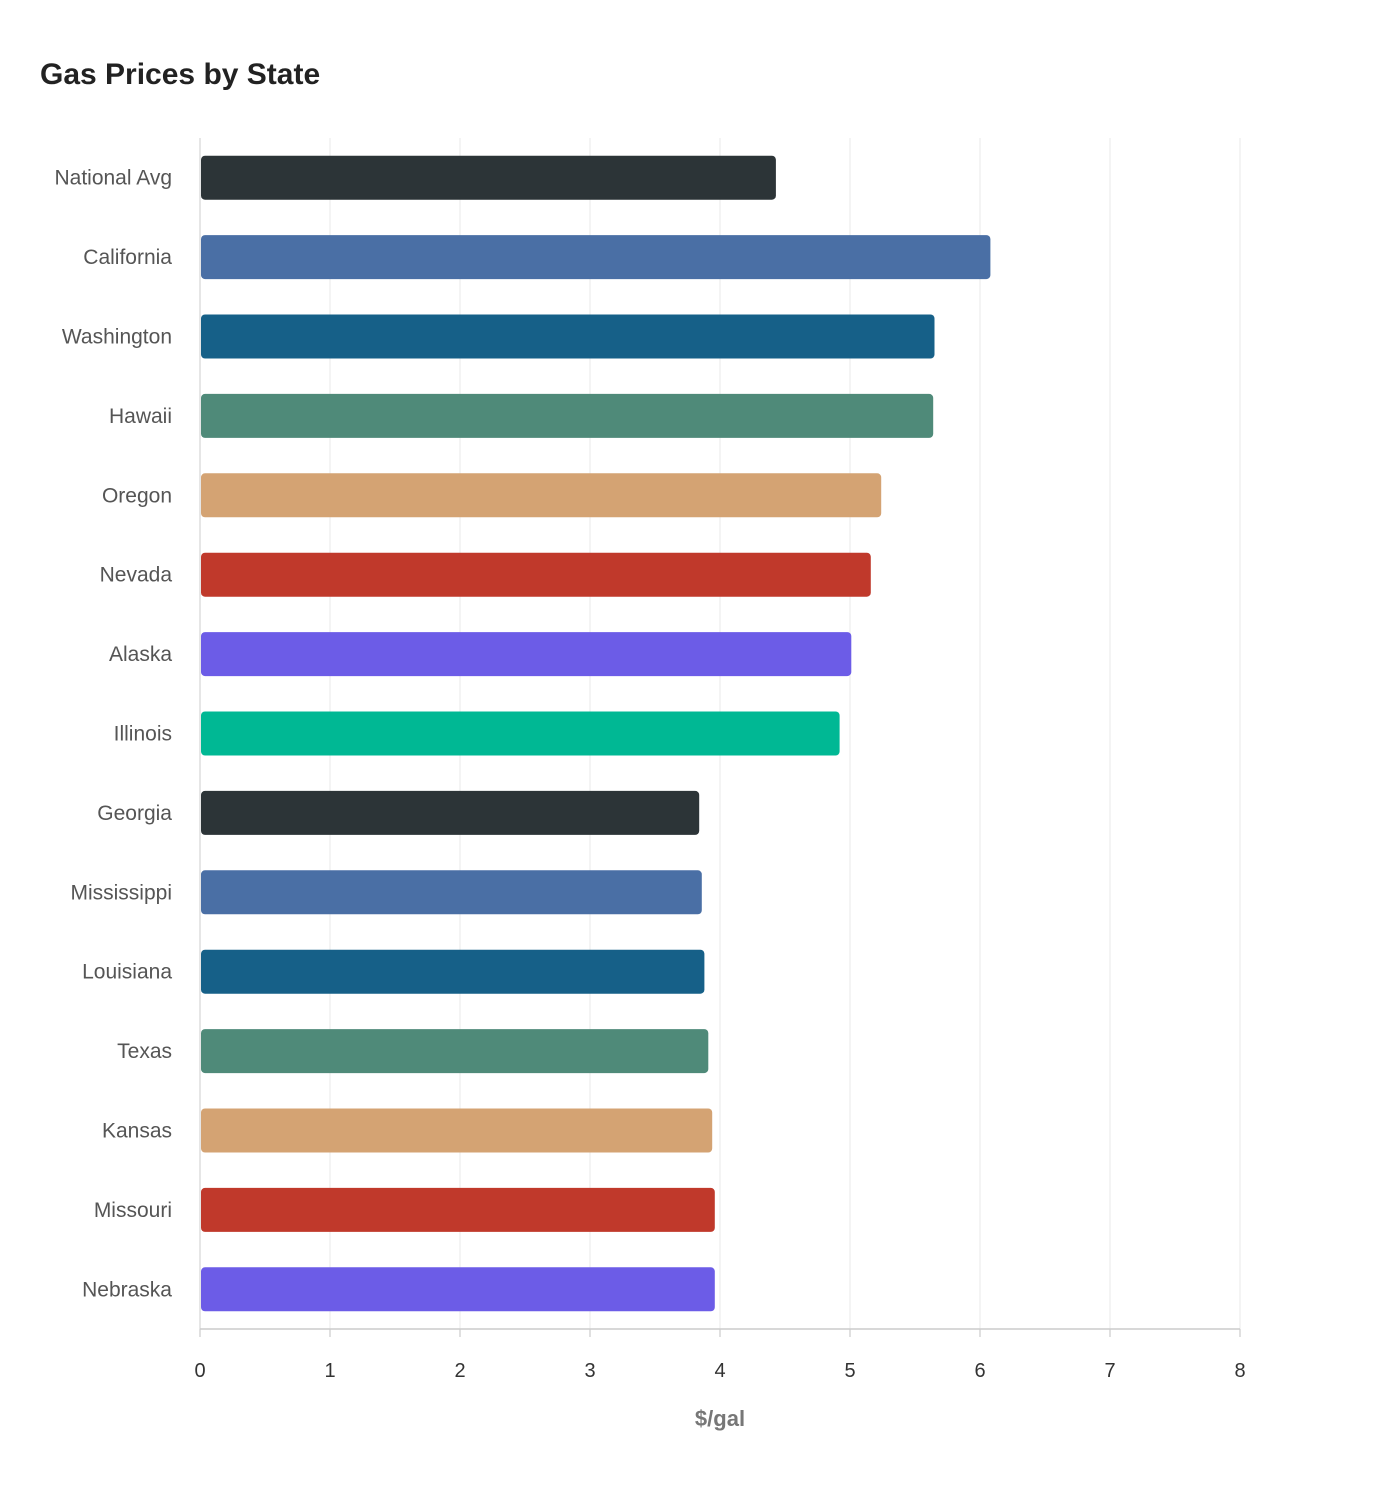  What do you see at coordinates (144, 1051) in the screenshot?
I see `category-label: Texas` at bounding box center [144, 1051].